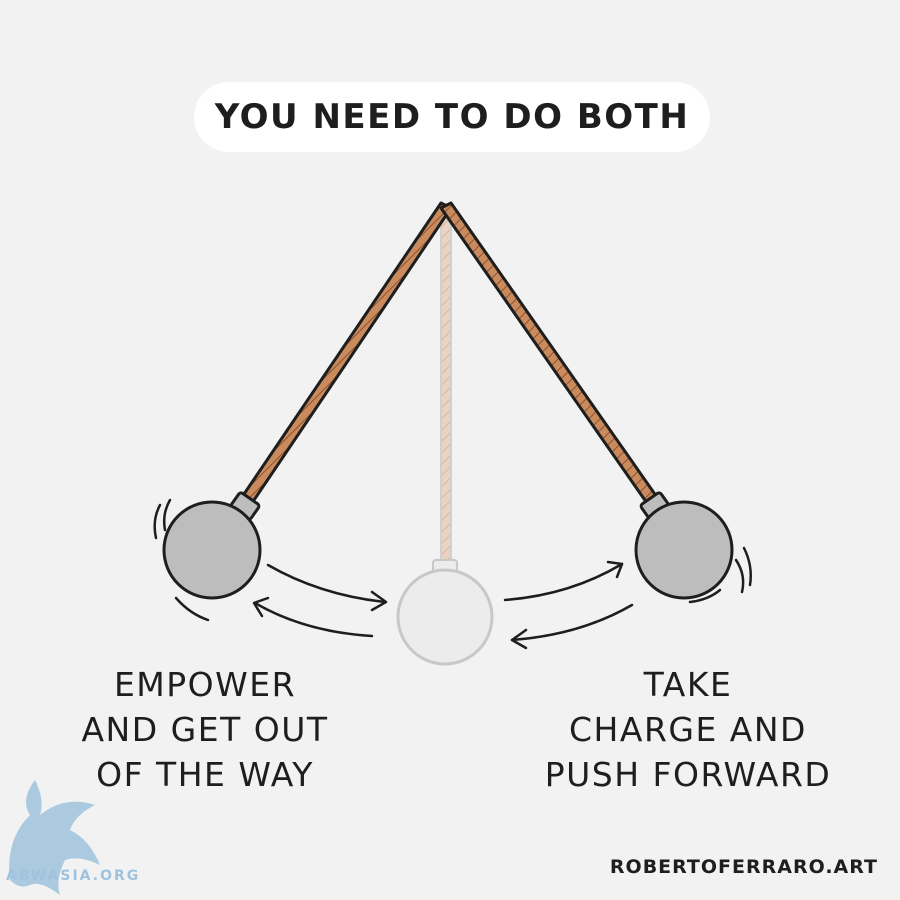 The width and height of the screenshot is (900, 900). I want to click on motion-lines, so click(452, 560).